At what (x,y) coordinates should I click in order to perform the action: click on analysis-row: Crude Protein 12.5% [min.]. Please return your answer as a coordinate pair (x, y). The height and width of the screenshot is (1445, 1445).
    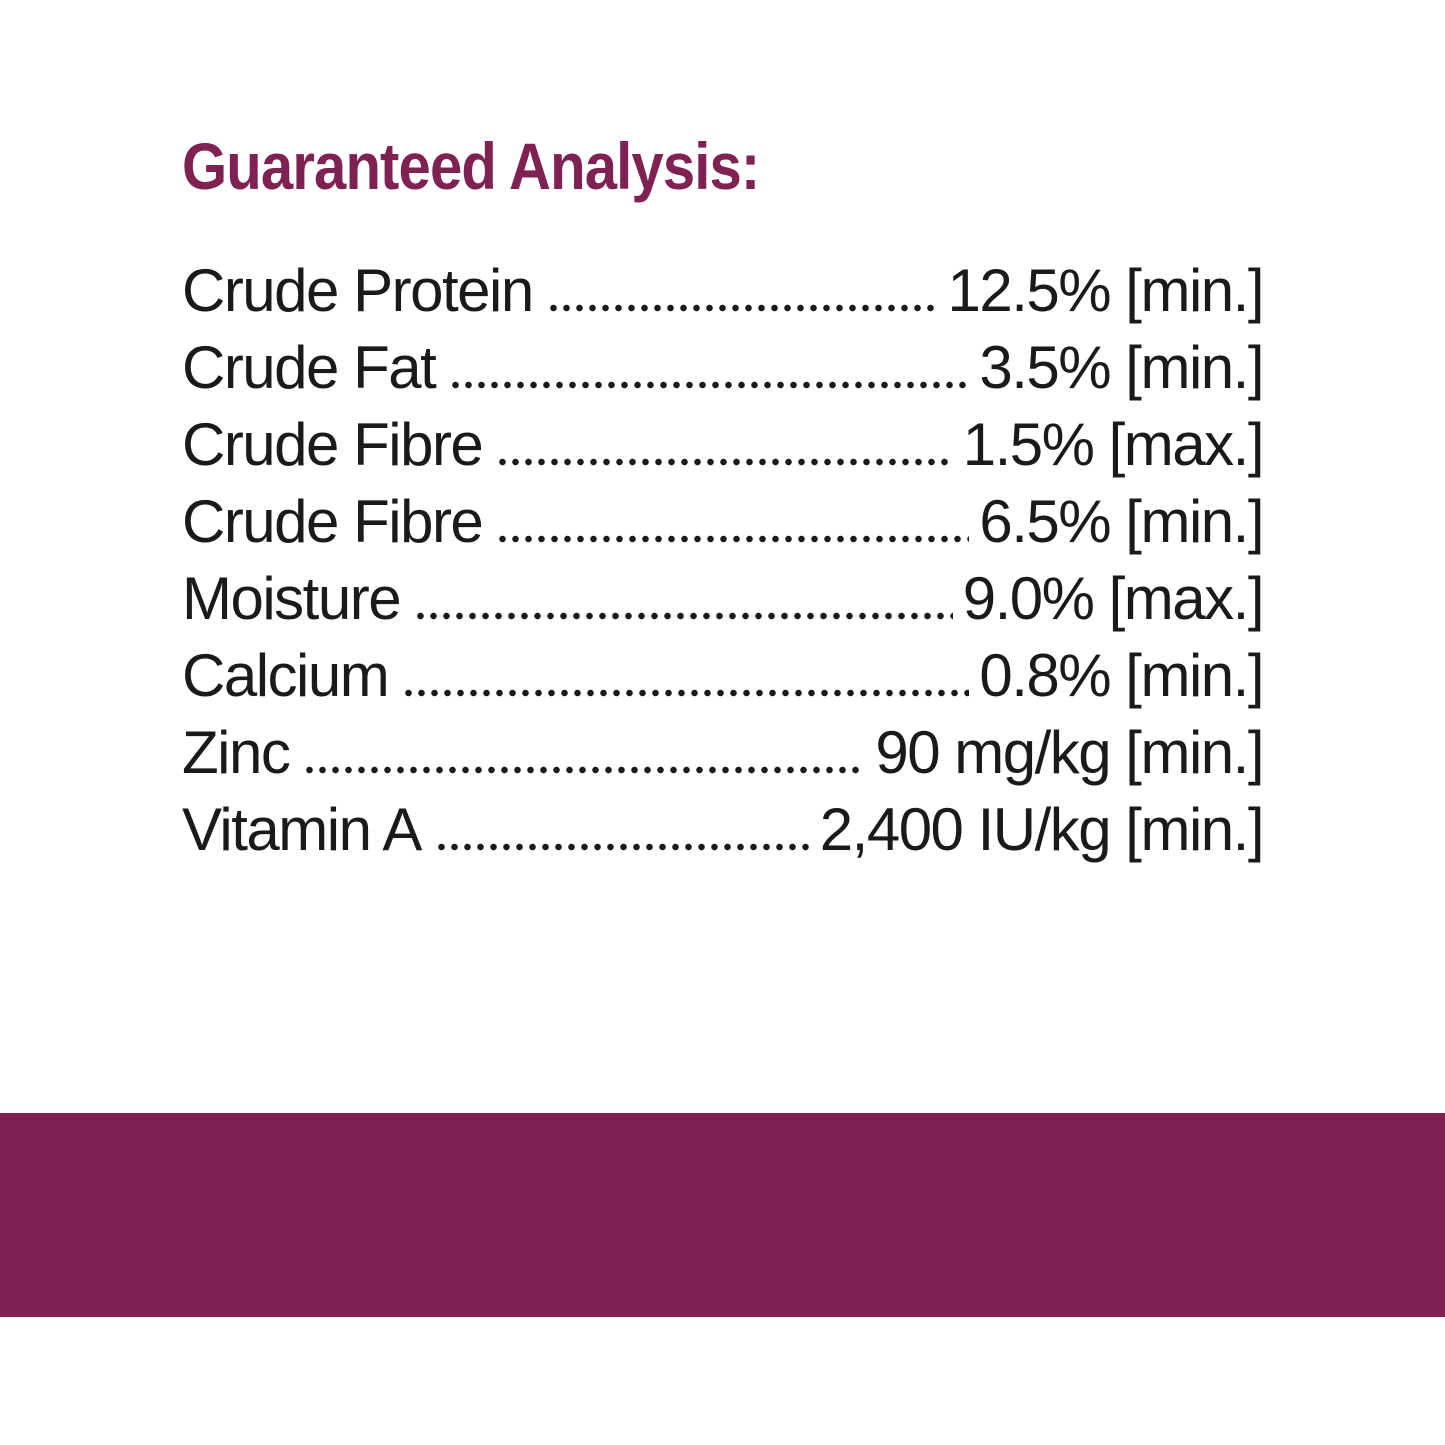
    Looking at the image, I should click on (723, 284).